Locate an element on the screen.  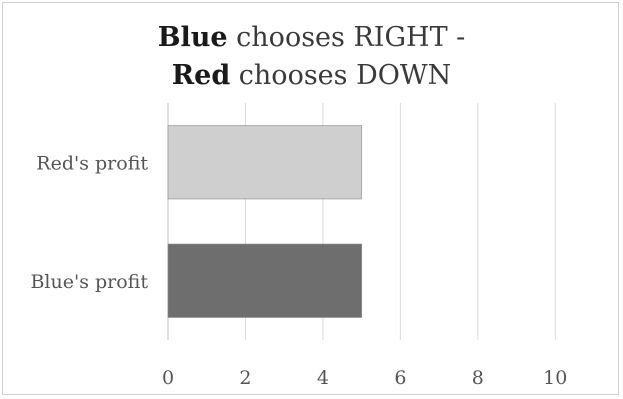
x-tick-label-2: 4 is located at coordinates (323, 378).